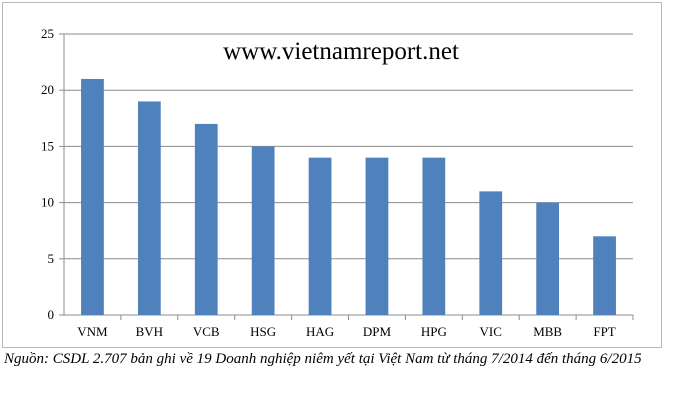 The height and width of the screenshot is (410, 680). I want to click on bar-dpm, so click(377, 236).